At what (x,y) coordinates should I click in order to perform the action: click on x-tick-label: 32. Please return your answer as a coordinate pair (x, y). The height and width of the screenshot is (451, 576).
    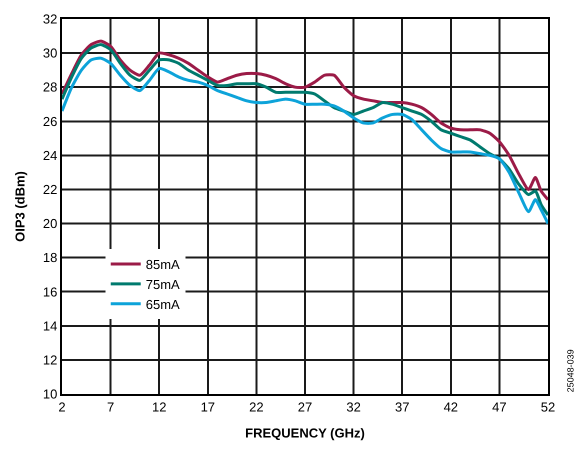
    Looking at the image, I should click on (353, 407).